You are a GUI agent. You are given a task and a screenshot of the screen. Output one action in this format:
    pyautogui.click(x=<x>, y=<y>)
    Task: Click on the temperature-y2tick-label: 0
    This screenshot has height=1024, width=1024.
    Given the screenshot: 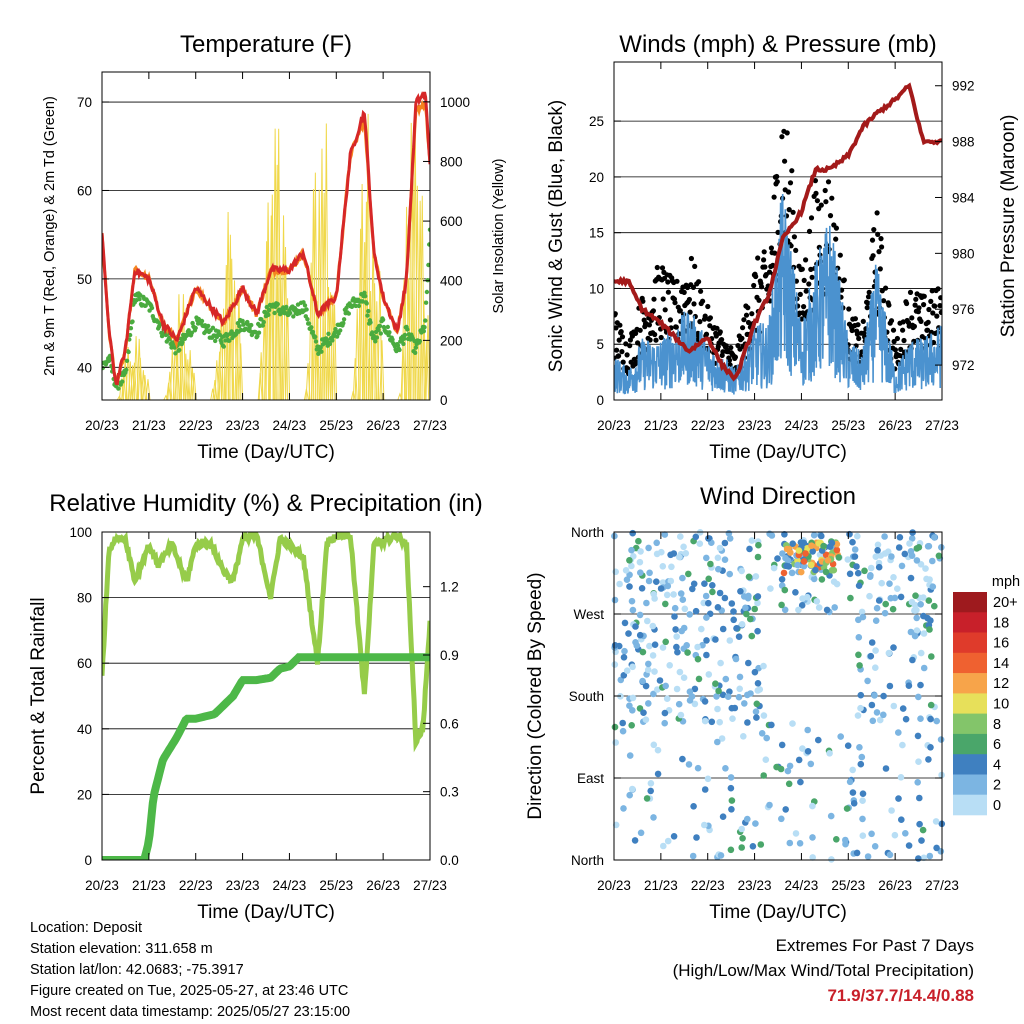 What is the action you would take?
    pyautogui.click(x=444, y=400)
    